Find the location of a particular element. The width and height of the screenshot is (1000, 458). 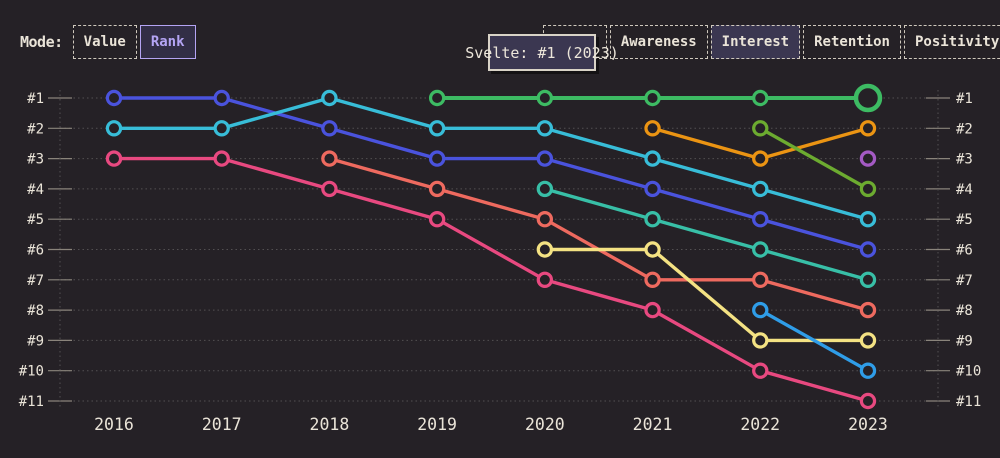

hover-tooltip: Svelte: #1 (2023) is located at coordinates (542, 52).